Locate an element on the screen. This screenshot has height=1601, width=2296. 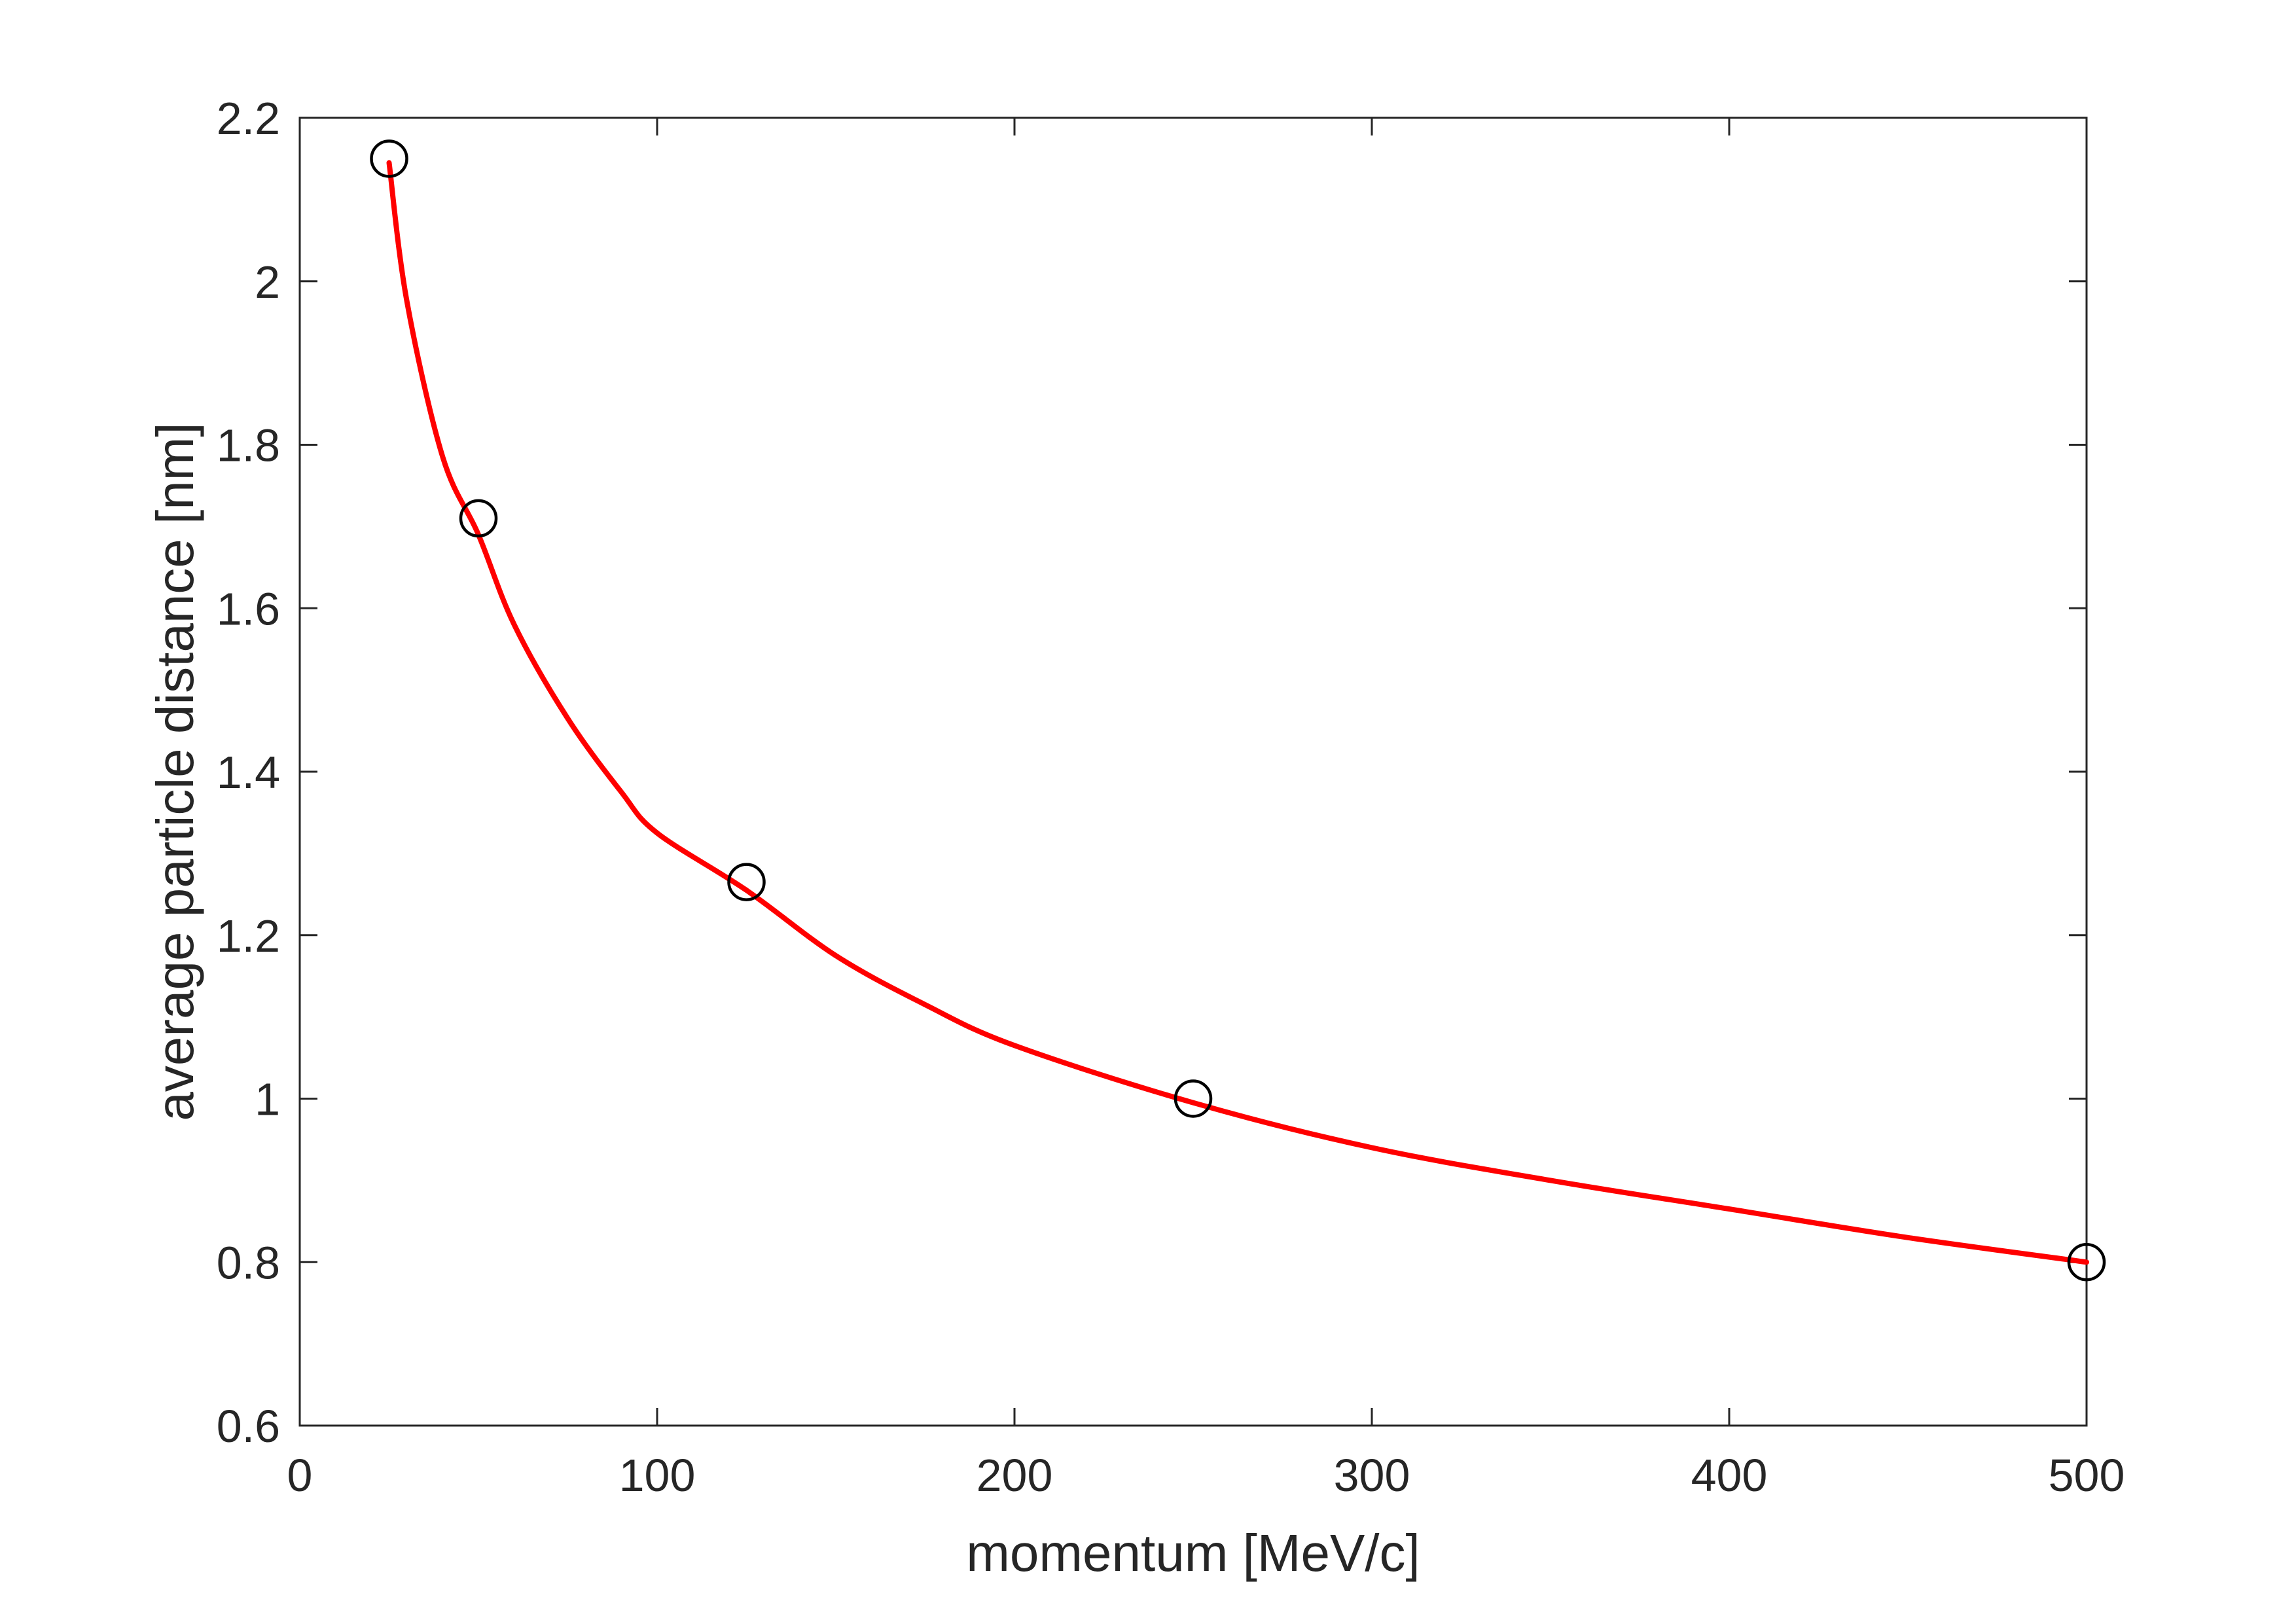
y-tick-label: 2 is located at coordinates (267, 282).